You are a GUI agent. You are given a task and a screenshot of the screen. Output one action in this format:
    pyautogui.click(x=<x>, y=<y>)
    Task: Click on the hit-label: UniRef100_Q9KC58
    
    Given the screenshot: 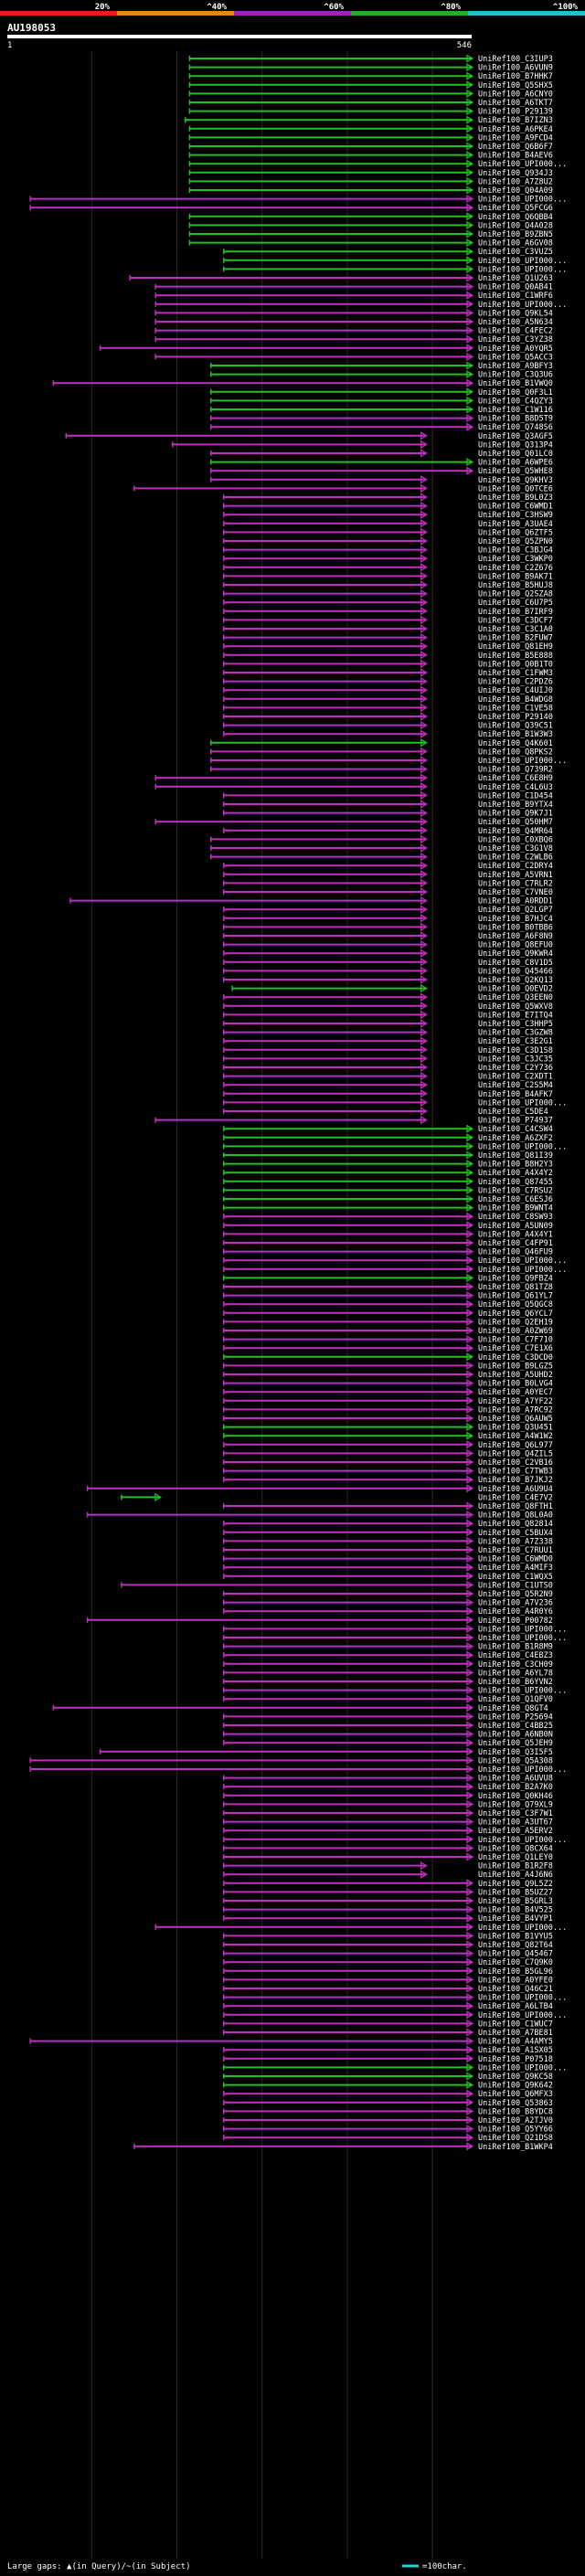 What is the action you would take?
    pyautogui.click(x=515, y=2077)
    